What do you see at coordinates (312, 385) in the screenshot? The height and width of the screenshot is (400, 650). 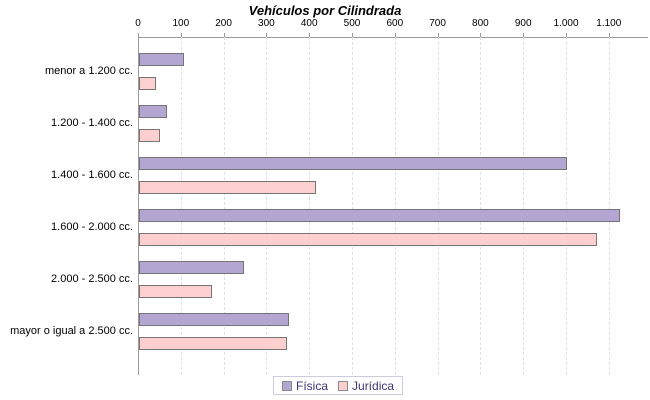 I see `legend-label: Física` at bounding box center [312, 385].